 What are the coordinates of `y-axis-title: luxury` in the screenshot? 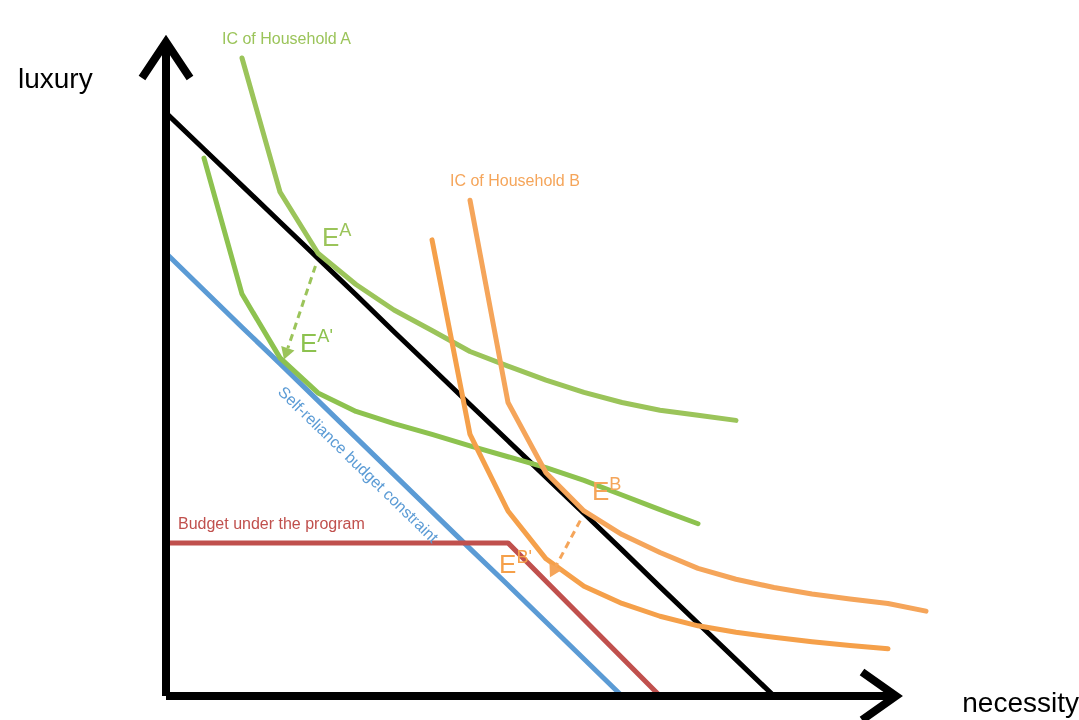 It's located at (55, 78).